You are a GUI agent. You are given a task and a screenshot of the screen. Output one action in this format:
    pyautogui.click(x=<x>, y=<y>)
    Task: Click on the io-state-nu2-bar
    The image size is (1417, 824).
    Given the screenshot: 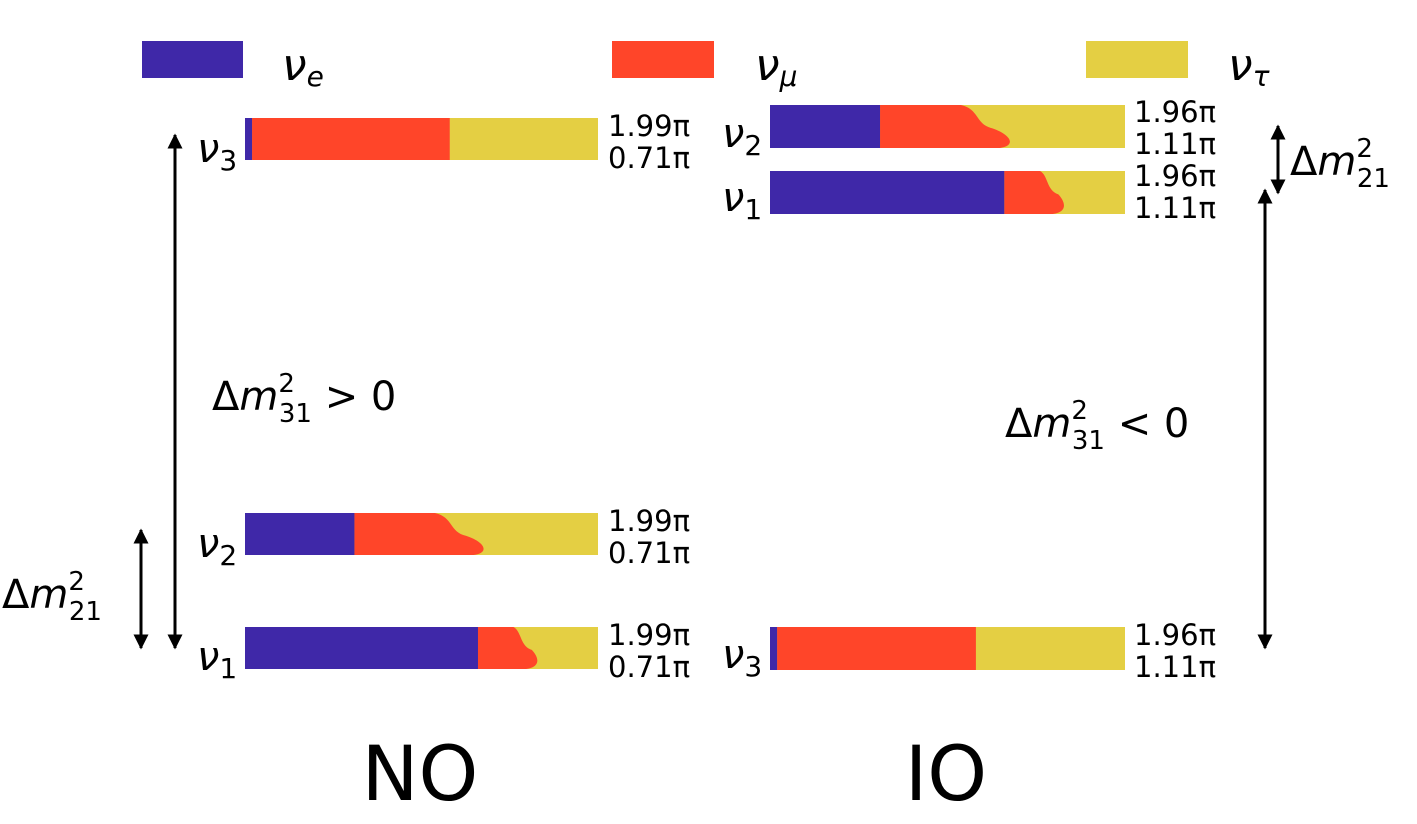 What is the action you would take?
    pyautogui.click(x=947, y=126)
    